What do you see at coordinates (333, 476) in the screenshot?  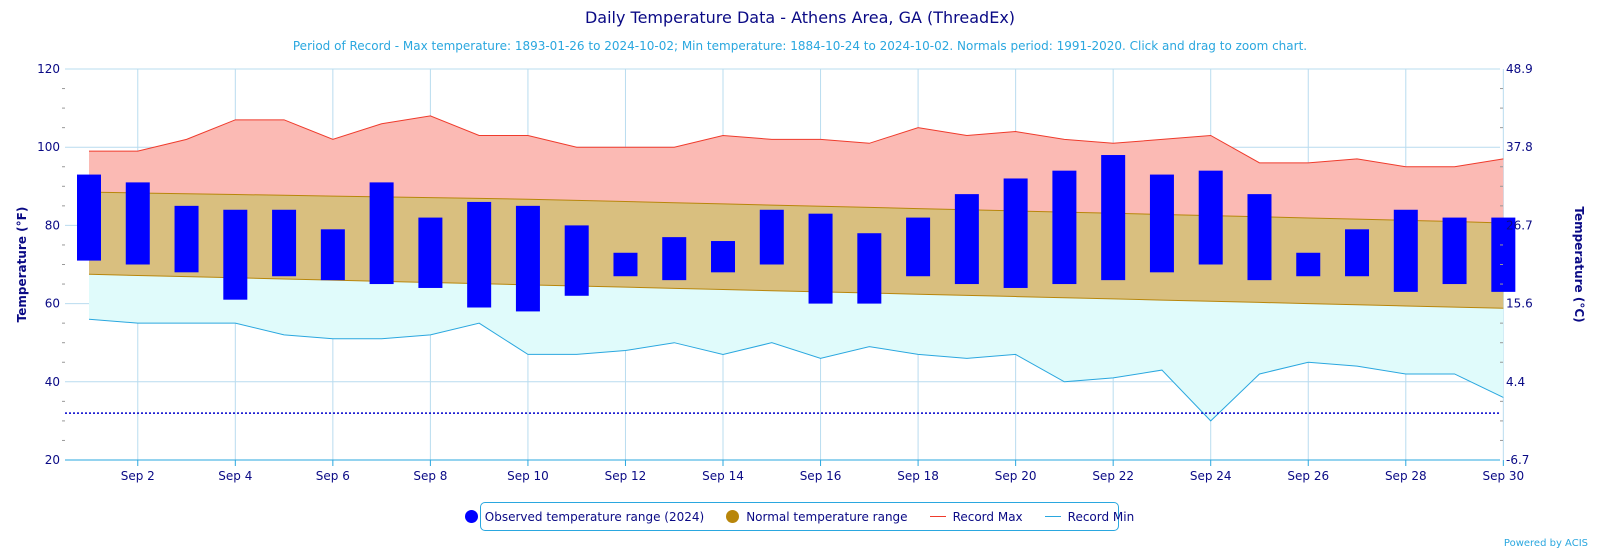 I see `x-tick-label: Sep 6` at bounding box center [333, 476].